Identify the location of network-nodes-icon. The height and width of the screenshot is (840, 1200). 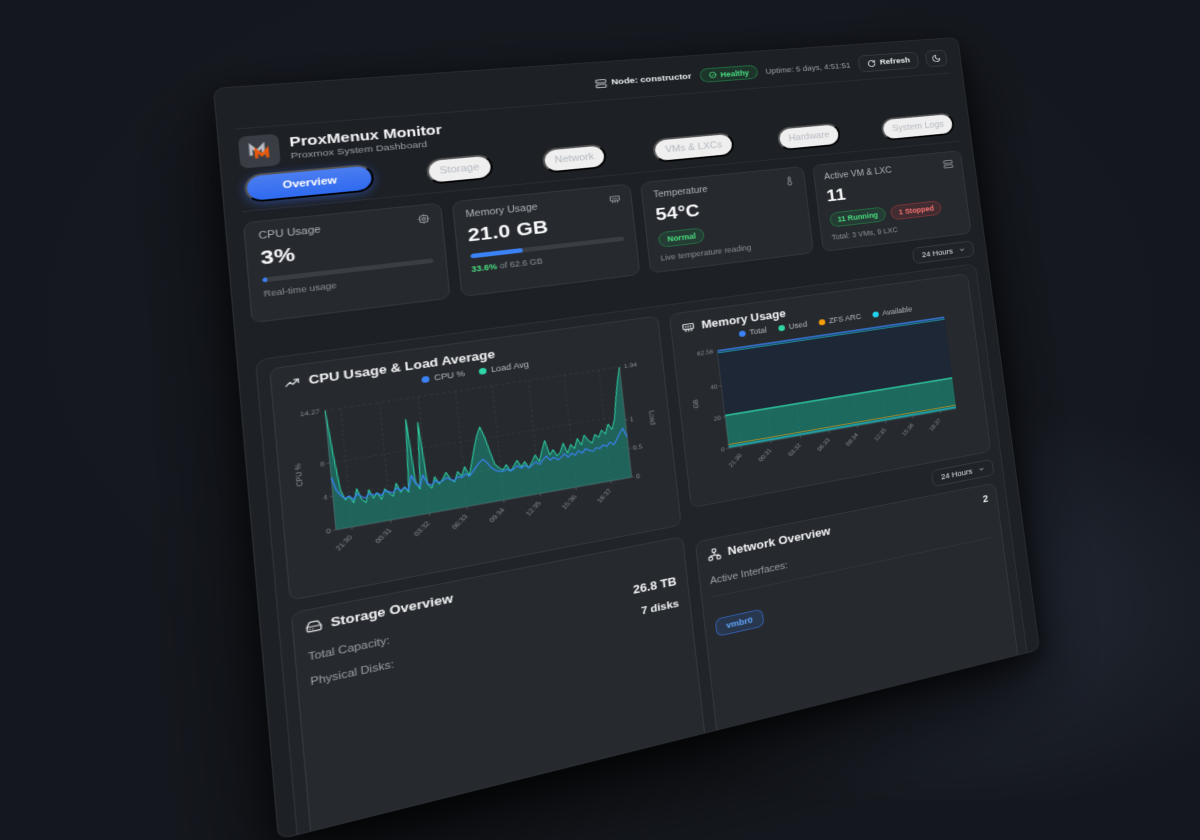
(713, 554).